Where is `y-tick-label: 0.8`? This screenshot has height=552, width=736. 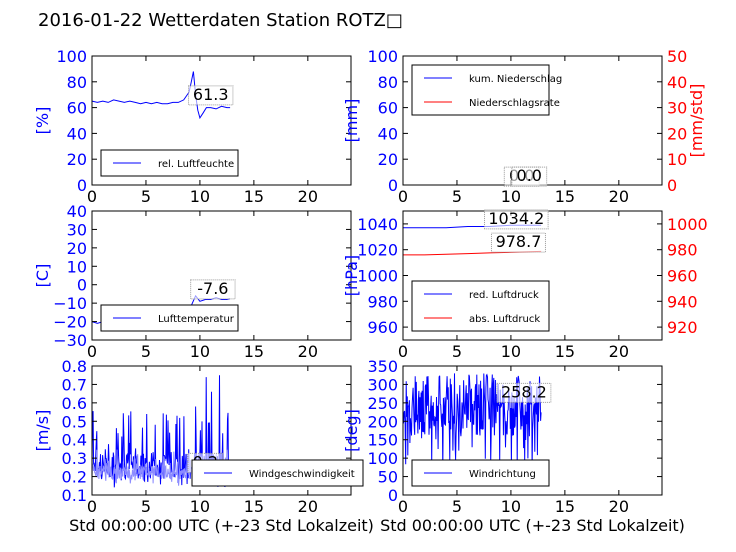 y-tick-label: 0.8 is located at coordinates (74, 366).